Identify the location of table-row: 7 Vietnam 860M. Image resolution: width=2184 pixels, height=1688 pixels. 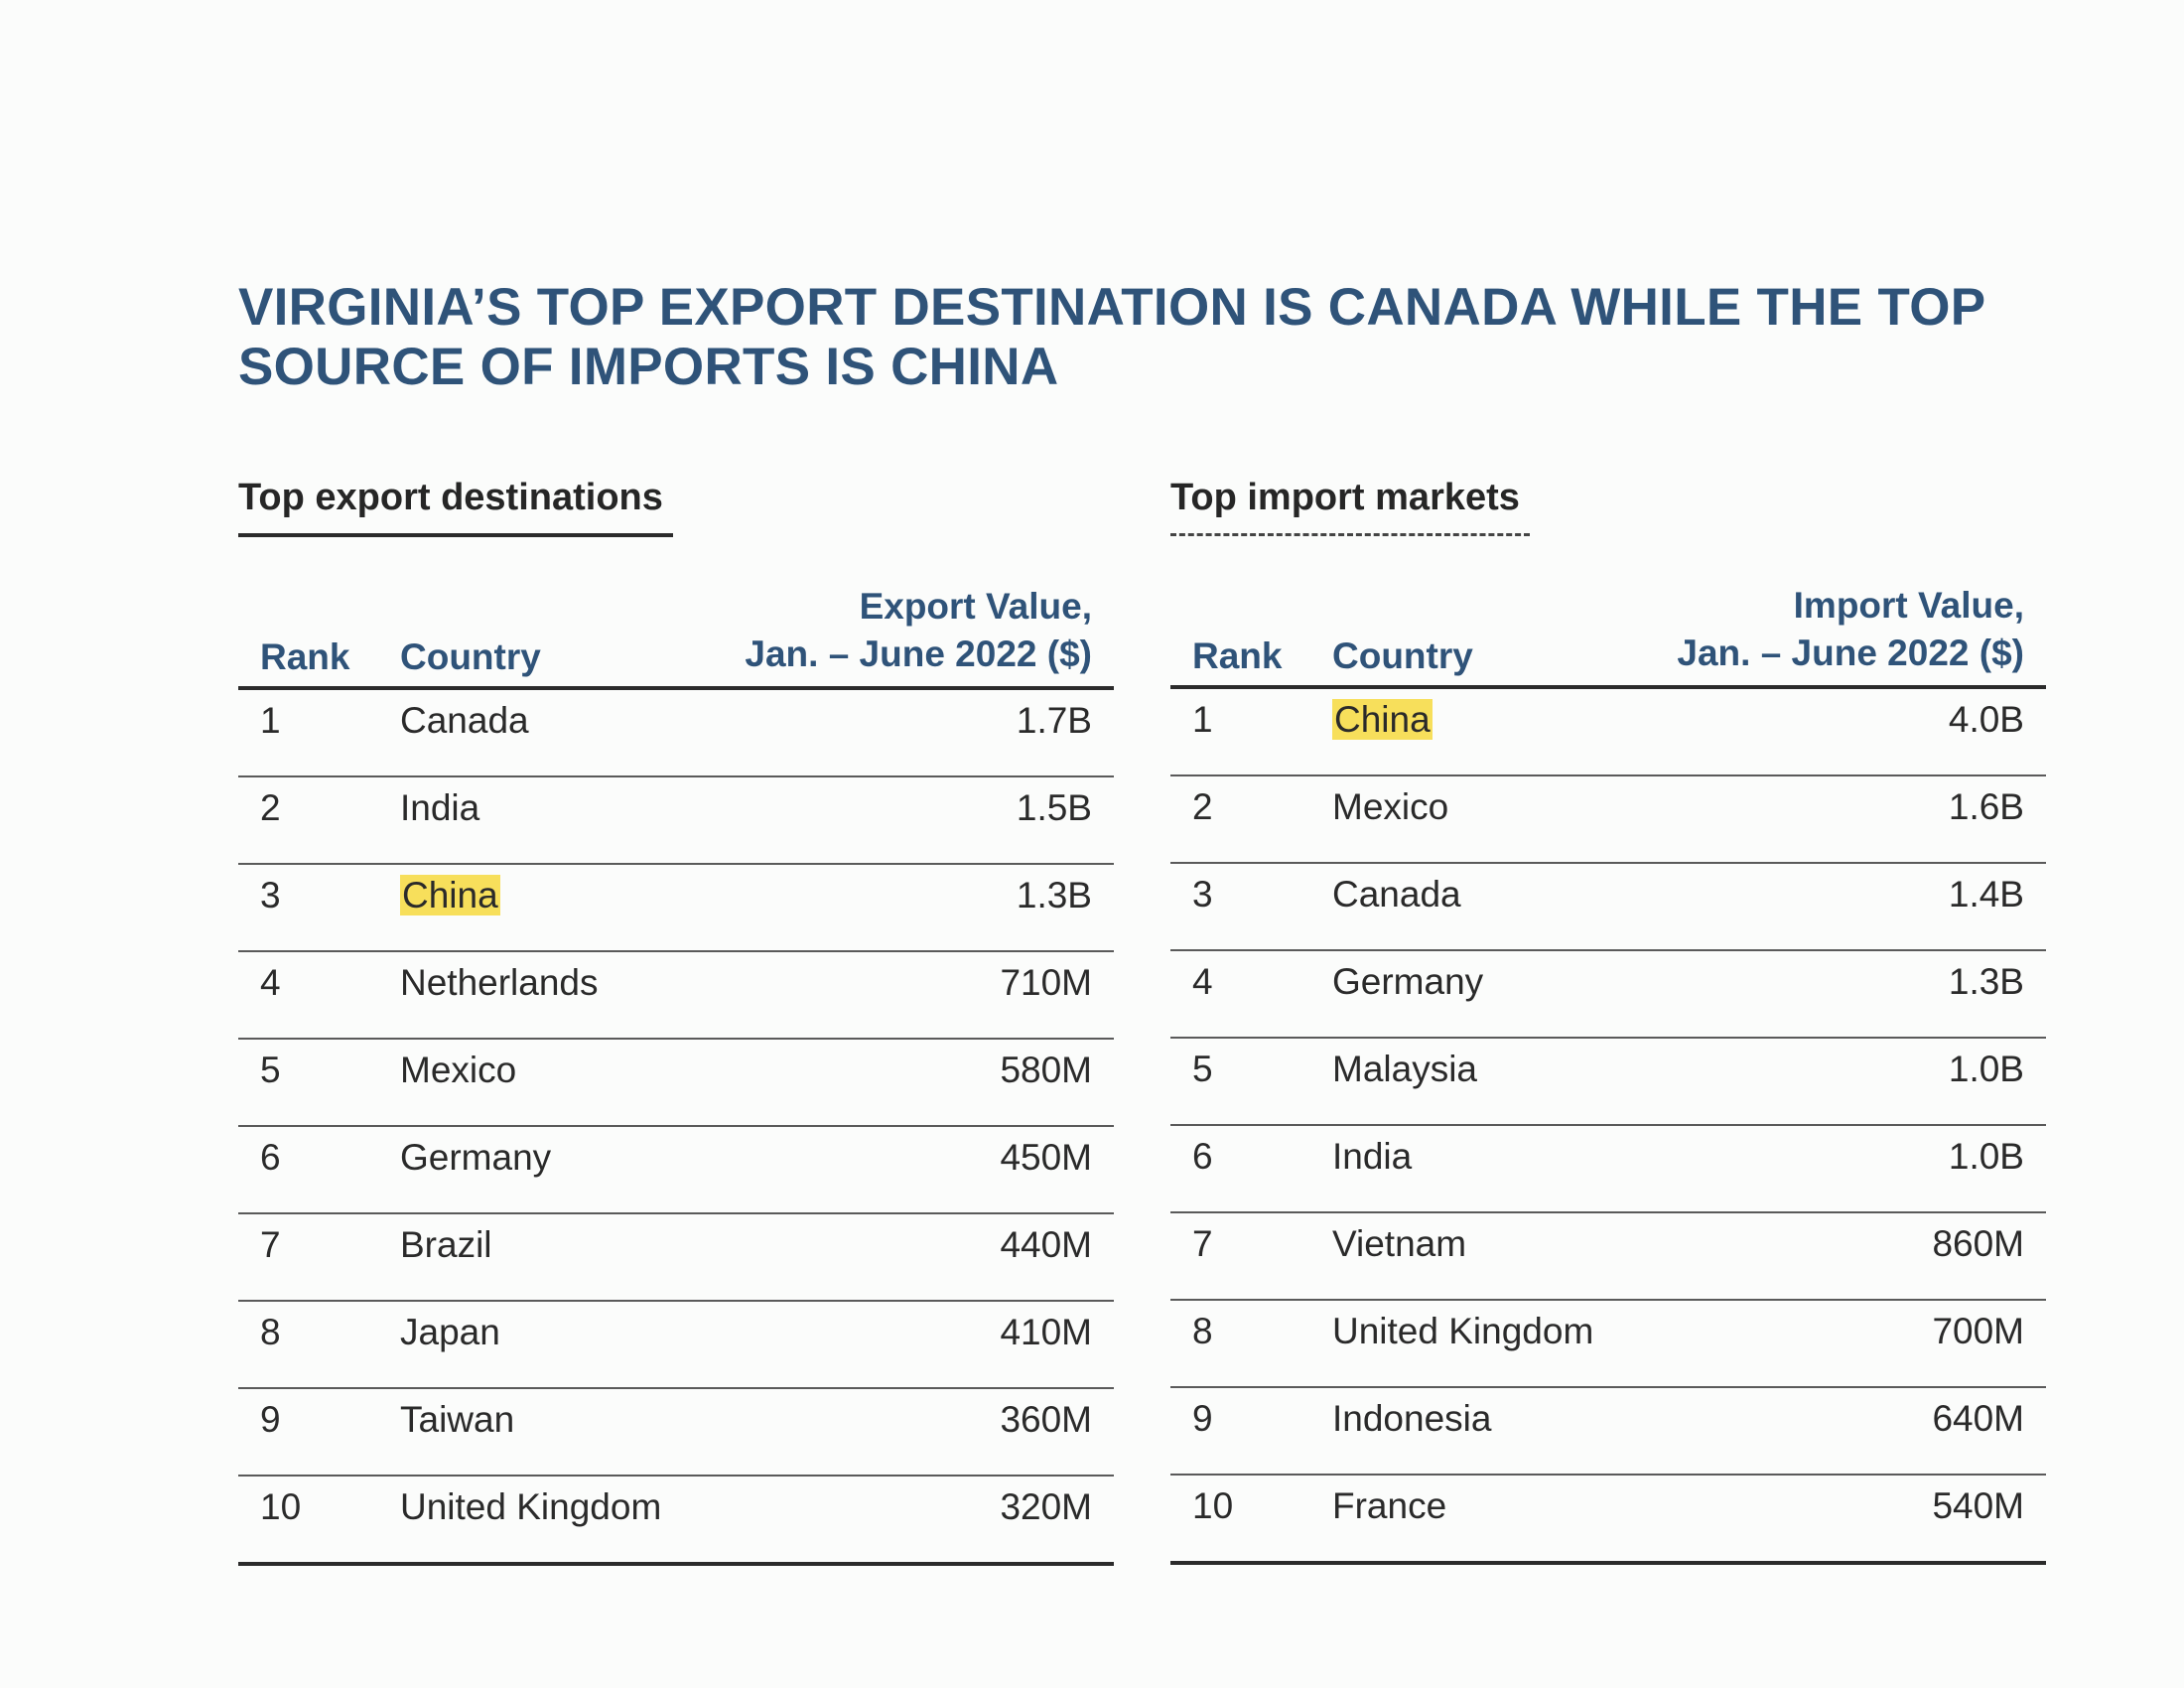
(1608, 1257).